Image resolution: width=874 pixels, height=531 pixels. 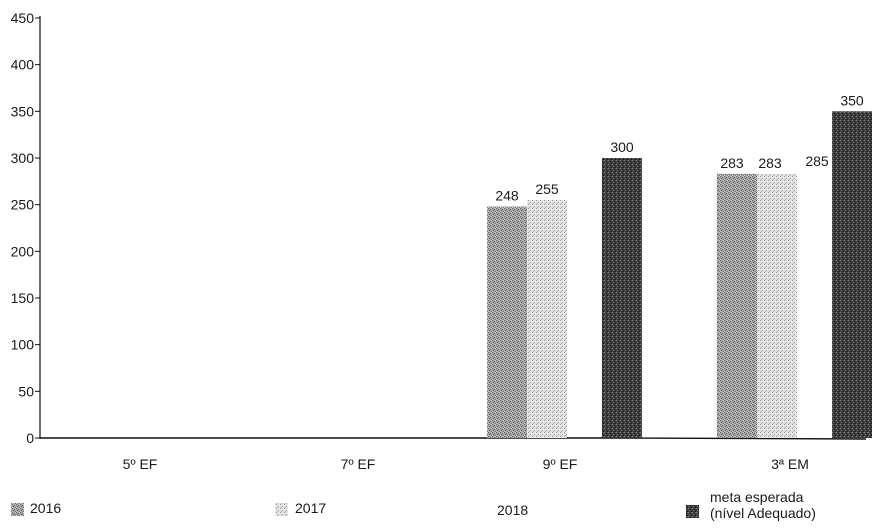 I want to click on legend-item-3: meta esperada(nível Adequado), so click(x=751, y=505).